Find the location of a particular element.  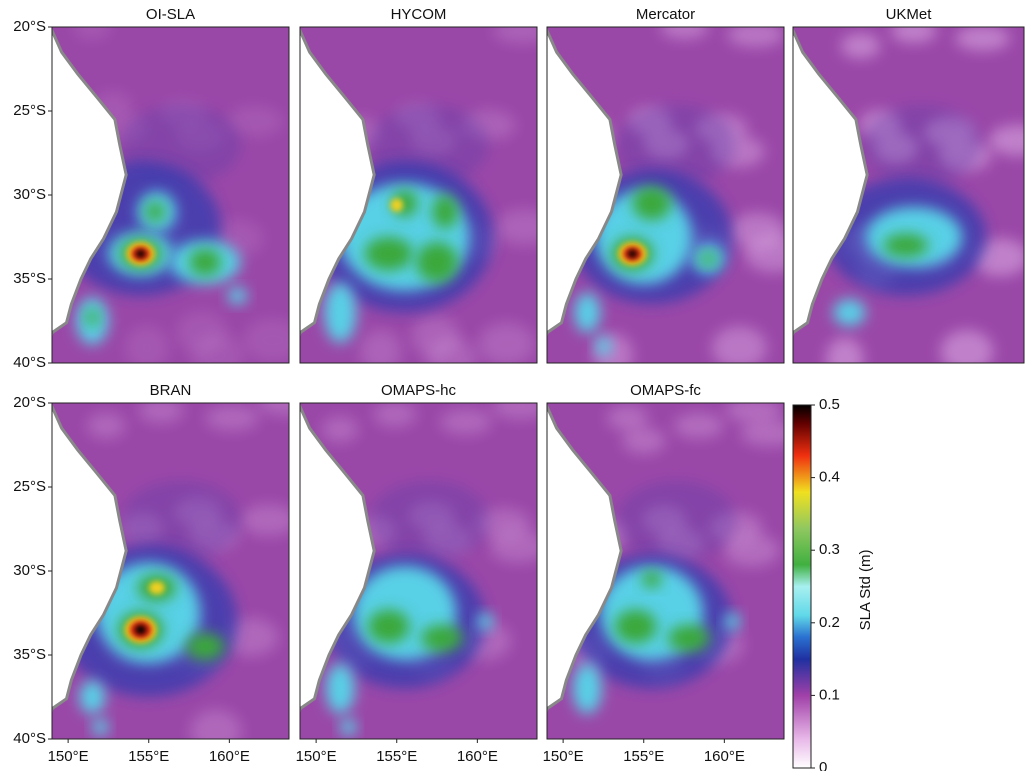

panel-title: HYCOM is located at coordinates (419, 14).